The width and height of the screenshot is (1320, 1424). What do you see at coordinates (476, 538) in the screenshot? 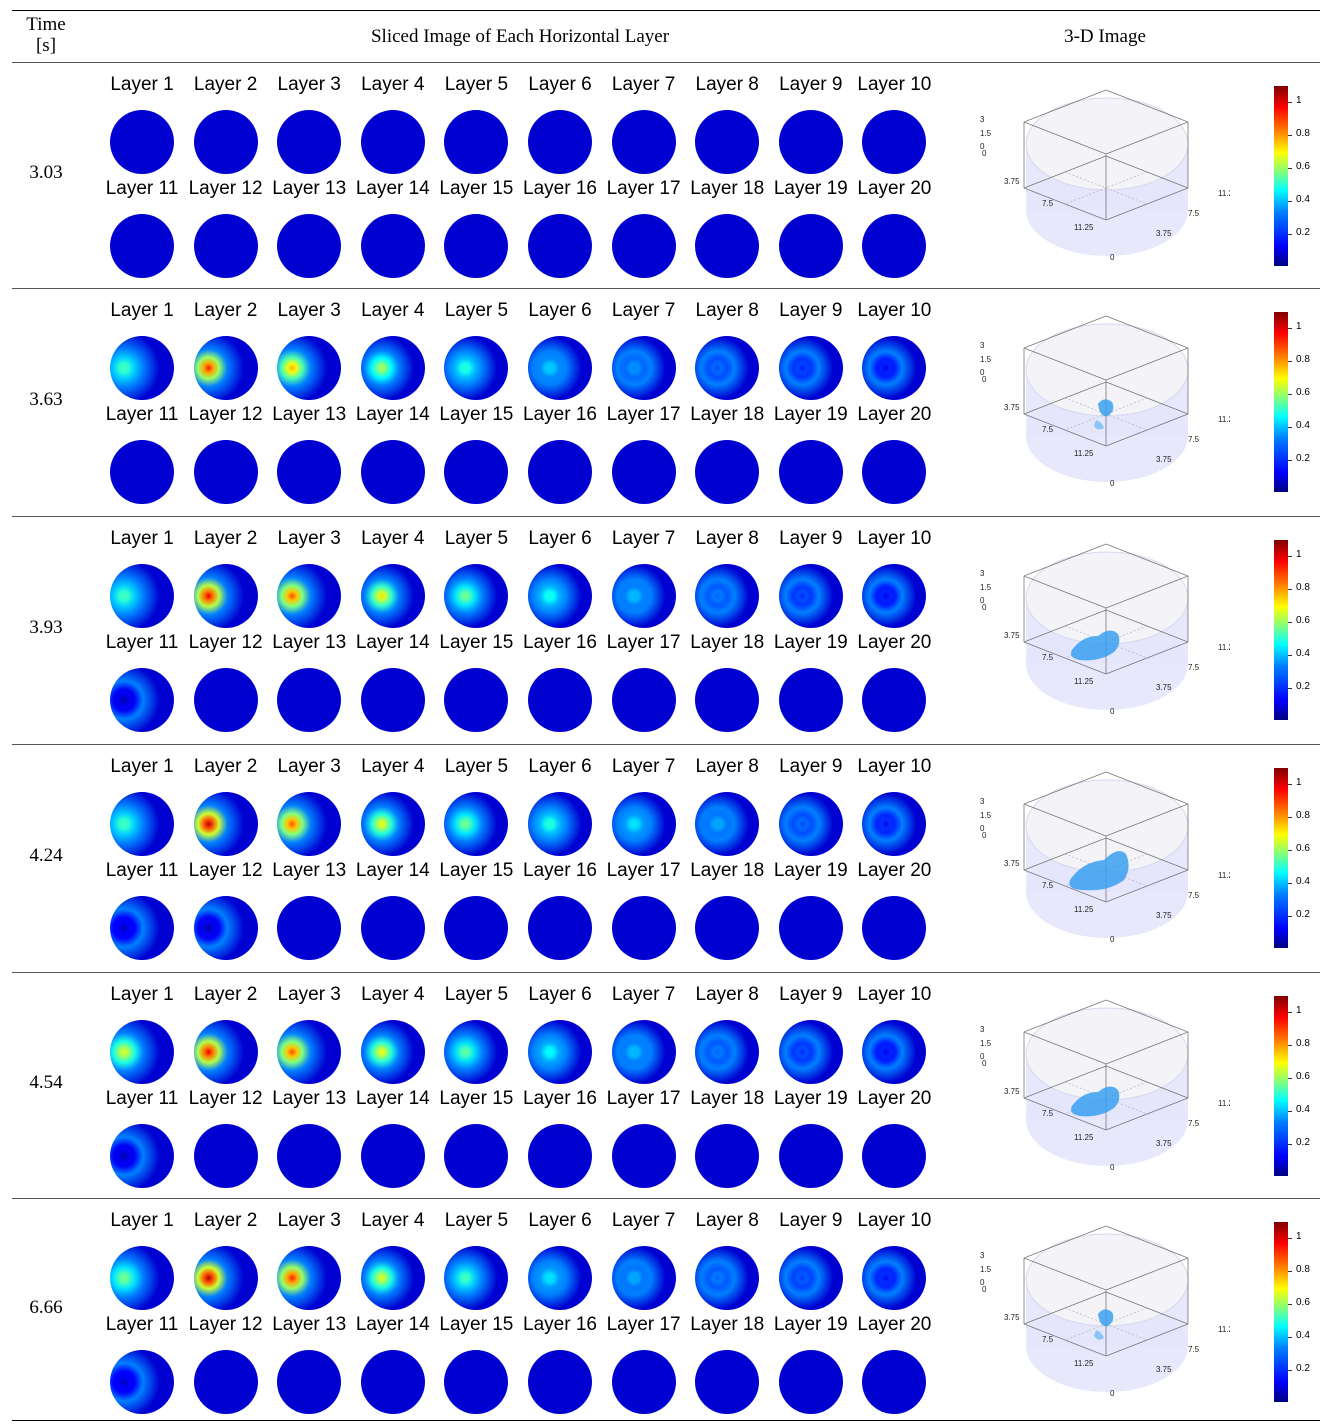
I see `layer-label: Layer 5` at bounding box center [476, 538].